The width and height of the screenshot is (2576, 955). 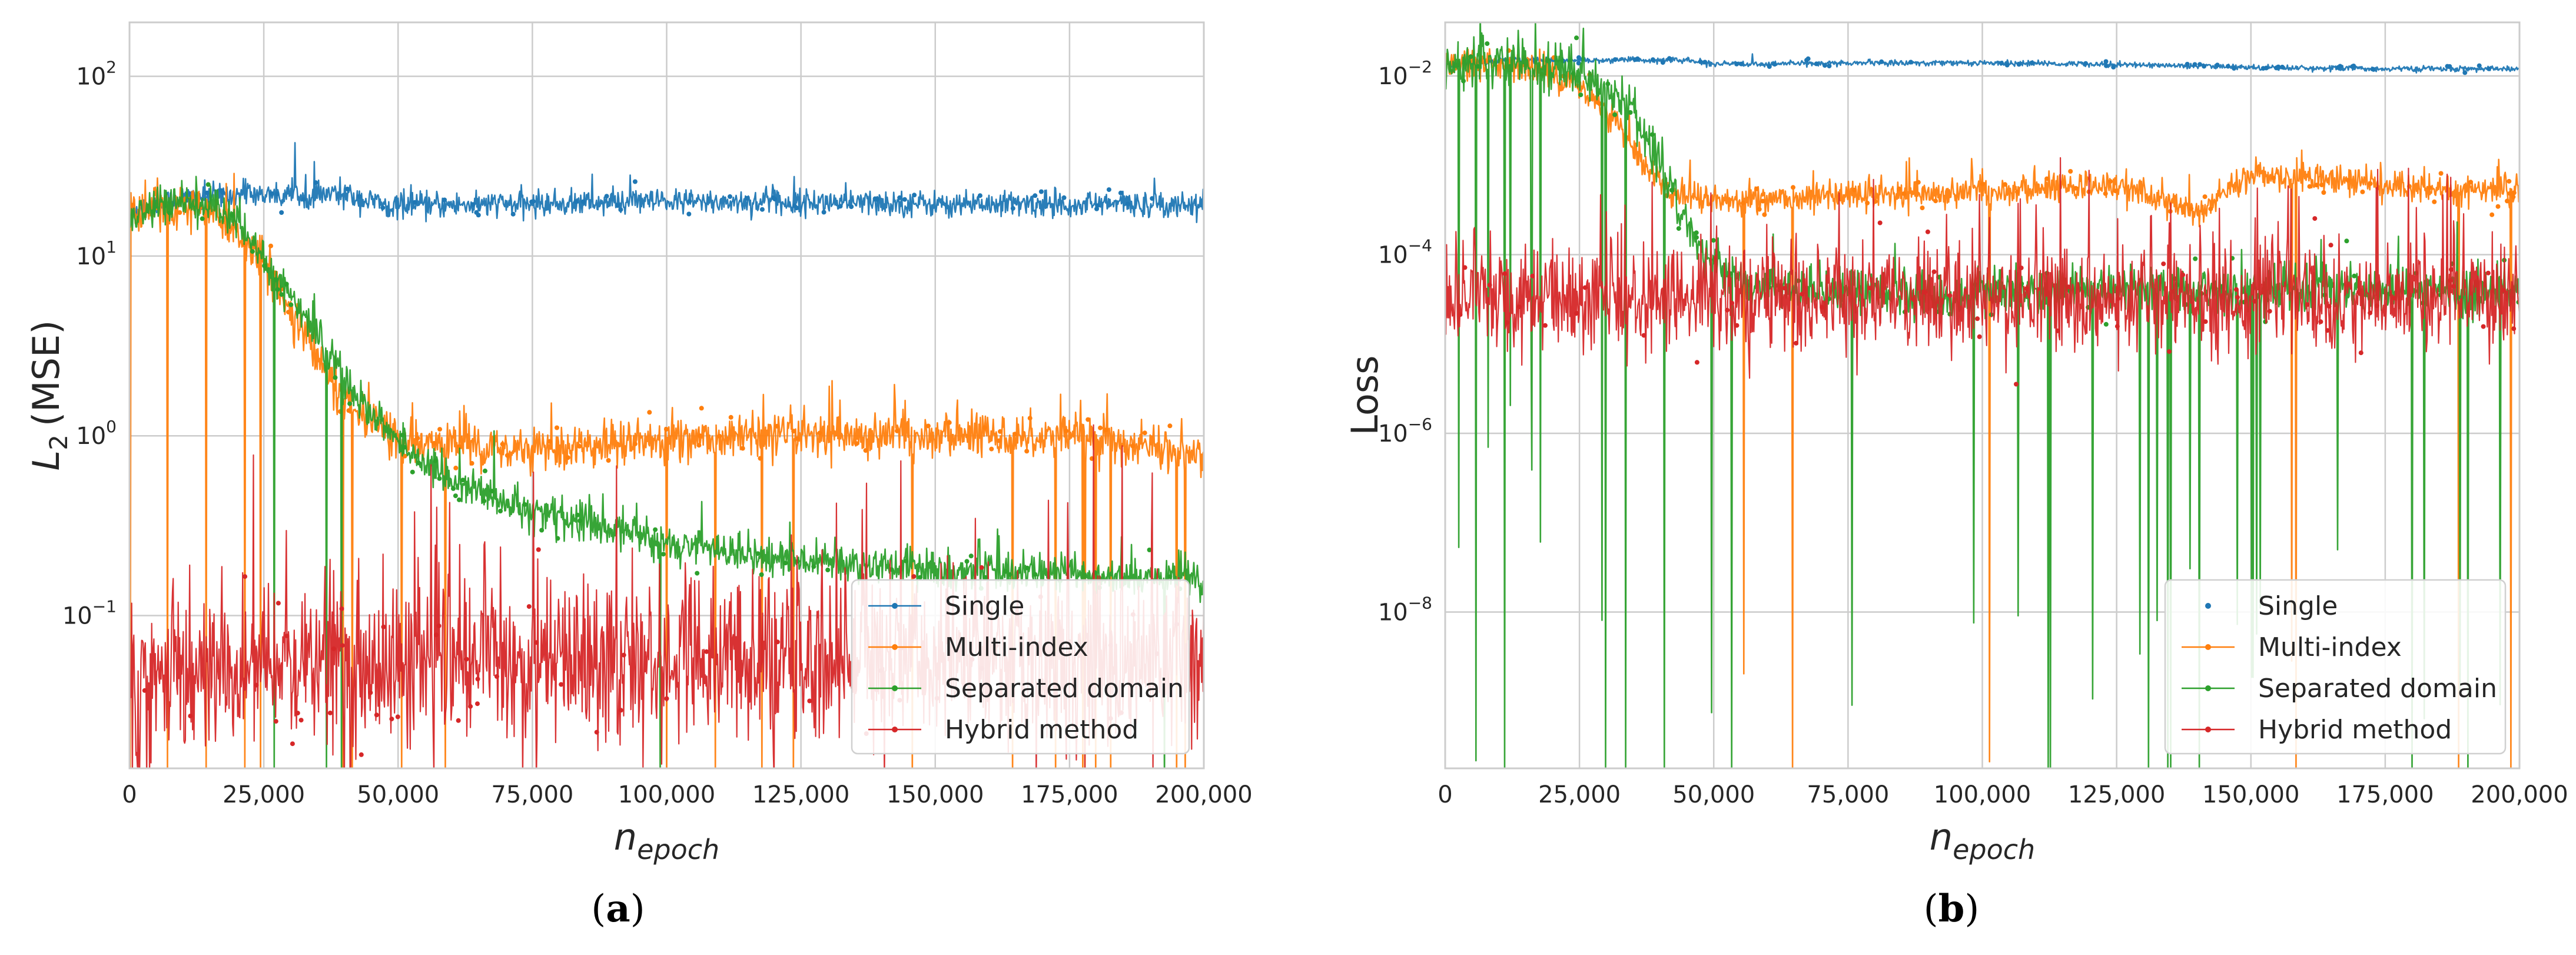 I want to click on y-tick-label: 10¹, so click(x=97, y=253).